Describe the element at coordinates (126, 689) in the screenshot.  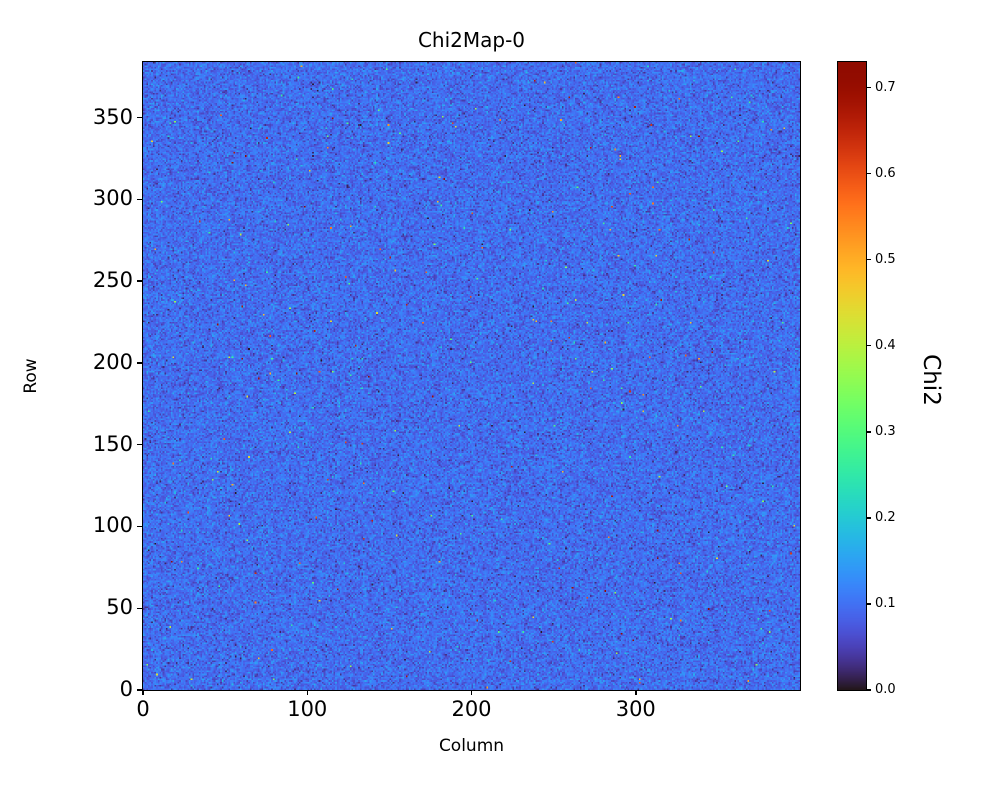
I see `y-tick-label: 0` at that location.